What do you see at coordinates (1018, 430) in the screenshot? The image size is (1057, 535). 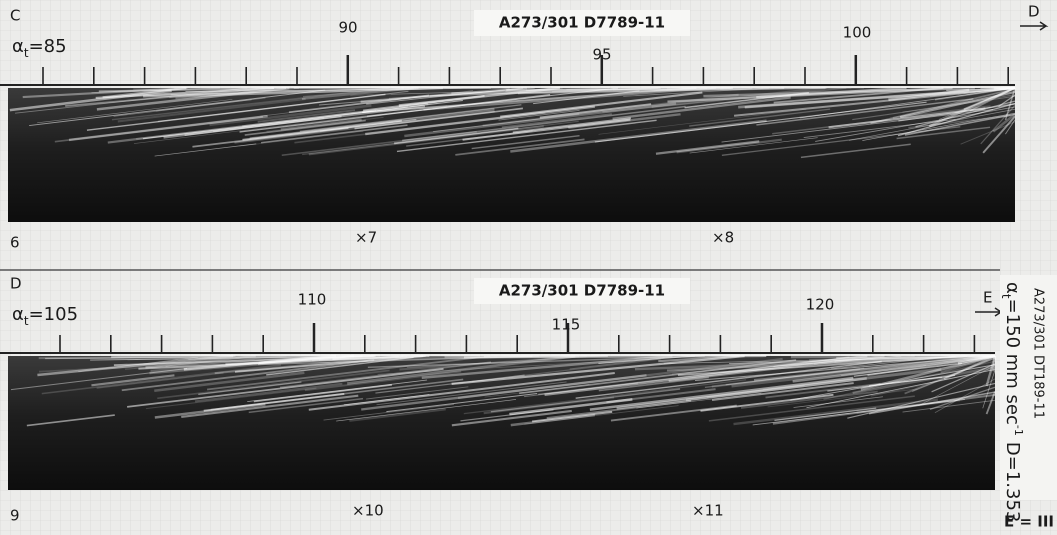 I see `rate-superscript: -1` at bounding box center [1018, 430].